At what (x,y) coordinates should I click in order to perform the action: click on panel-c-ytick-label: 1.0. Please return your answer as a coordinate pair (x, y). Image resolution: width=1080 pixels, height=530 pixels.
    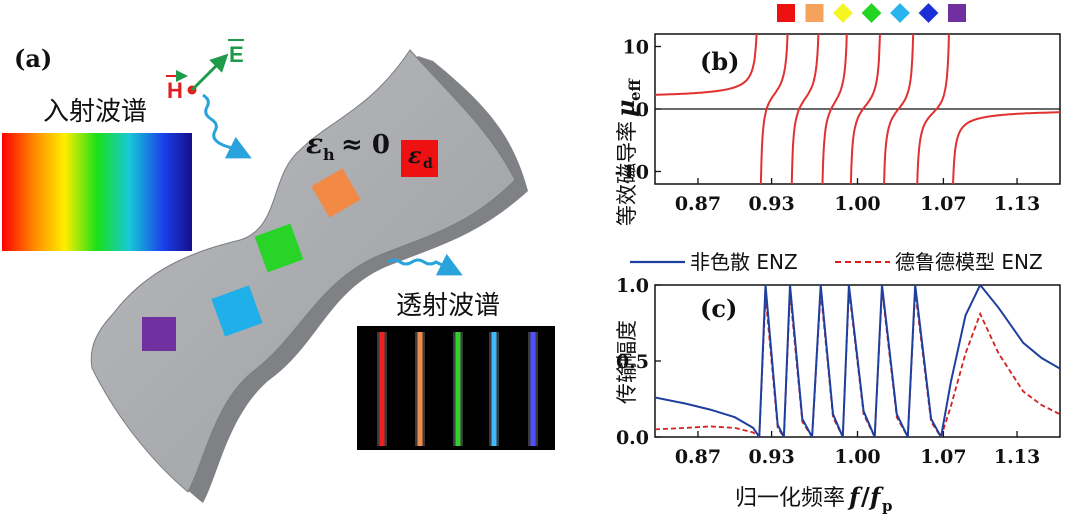
    Looking at the image, I should click on (632, 286).